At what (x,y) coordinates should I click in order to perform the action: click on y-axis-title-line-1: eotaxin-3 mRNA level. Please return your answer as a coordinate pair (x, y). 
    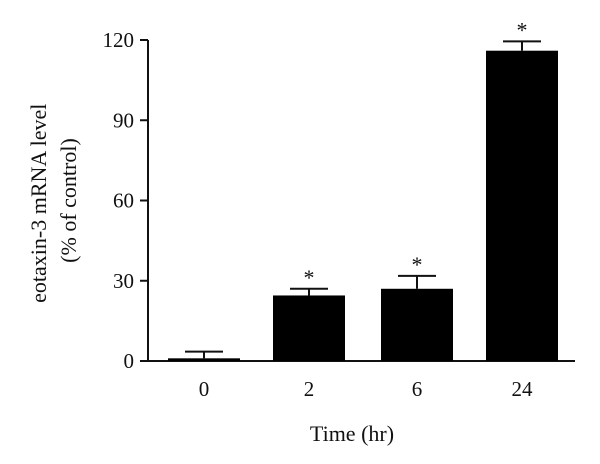
    Looking at the image, I should click on (38, 203).